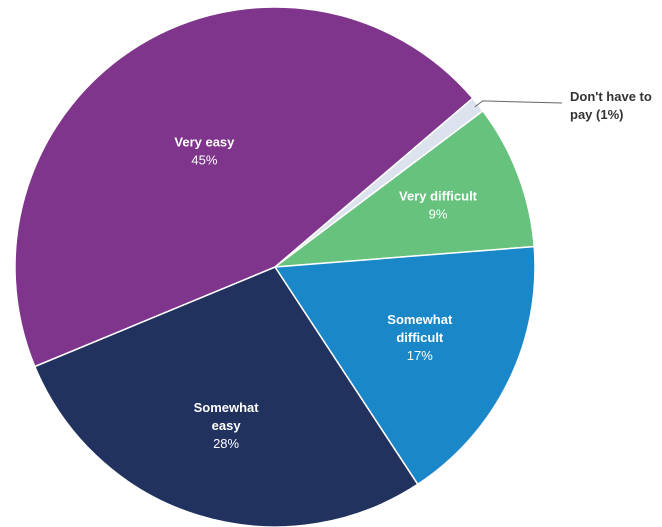 This screenshot has width=662, height=527. What do you see at coordinates (611, 105) in the screenshot?
I see `slice-label-don-t-have-to-pay: Don't have to pay (1%)` at bounding box center [611, 105].